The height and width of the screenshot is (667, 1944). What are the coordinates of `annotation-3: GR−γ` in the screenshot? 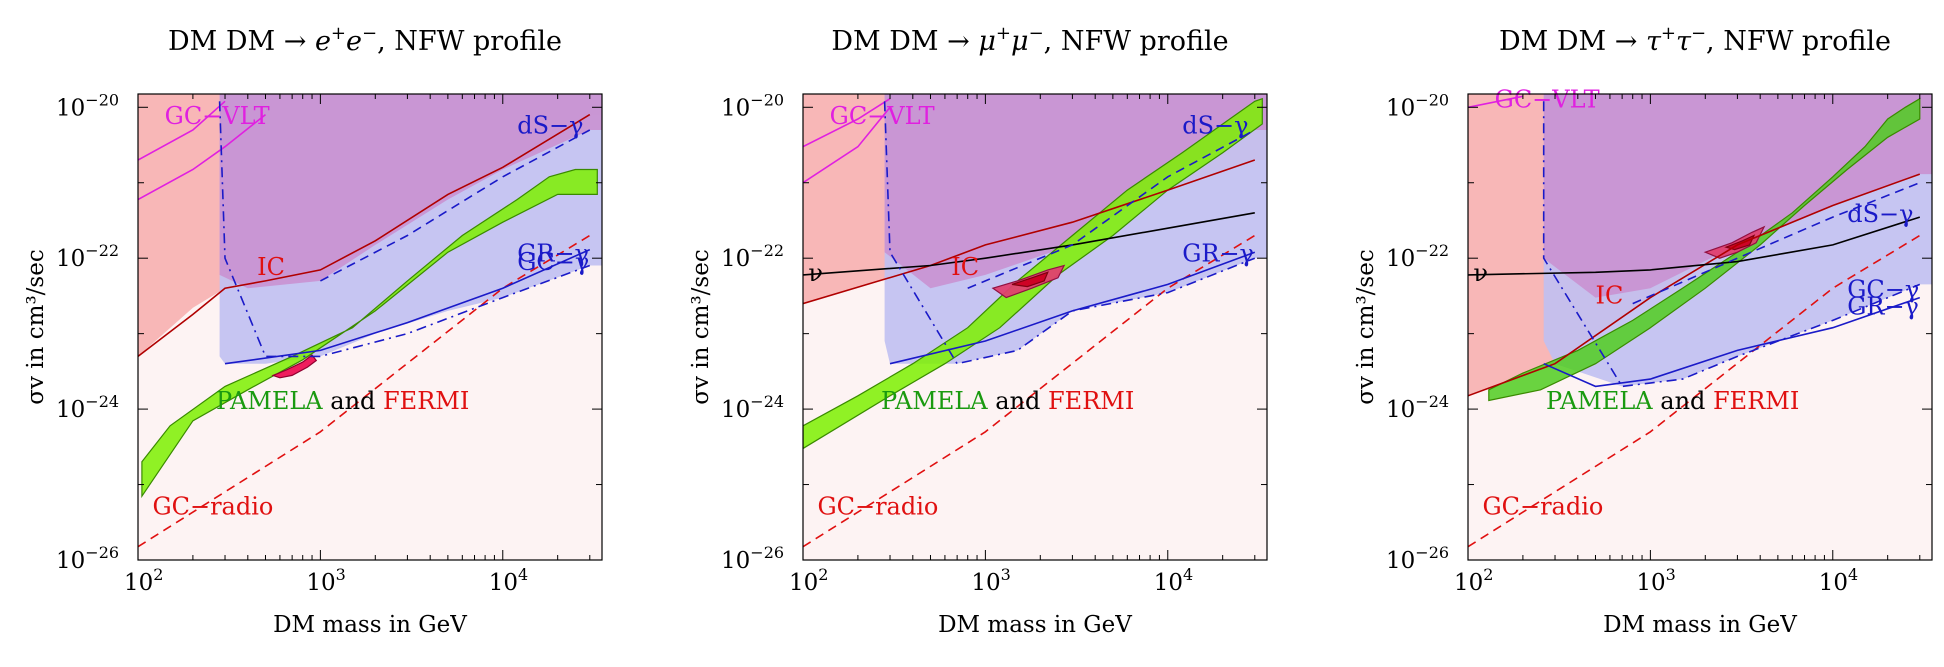 It's located at (1883, 306).